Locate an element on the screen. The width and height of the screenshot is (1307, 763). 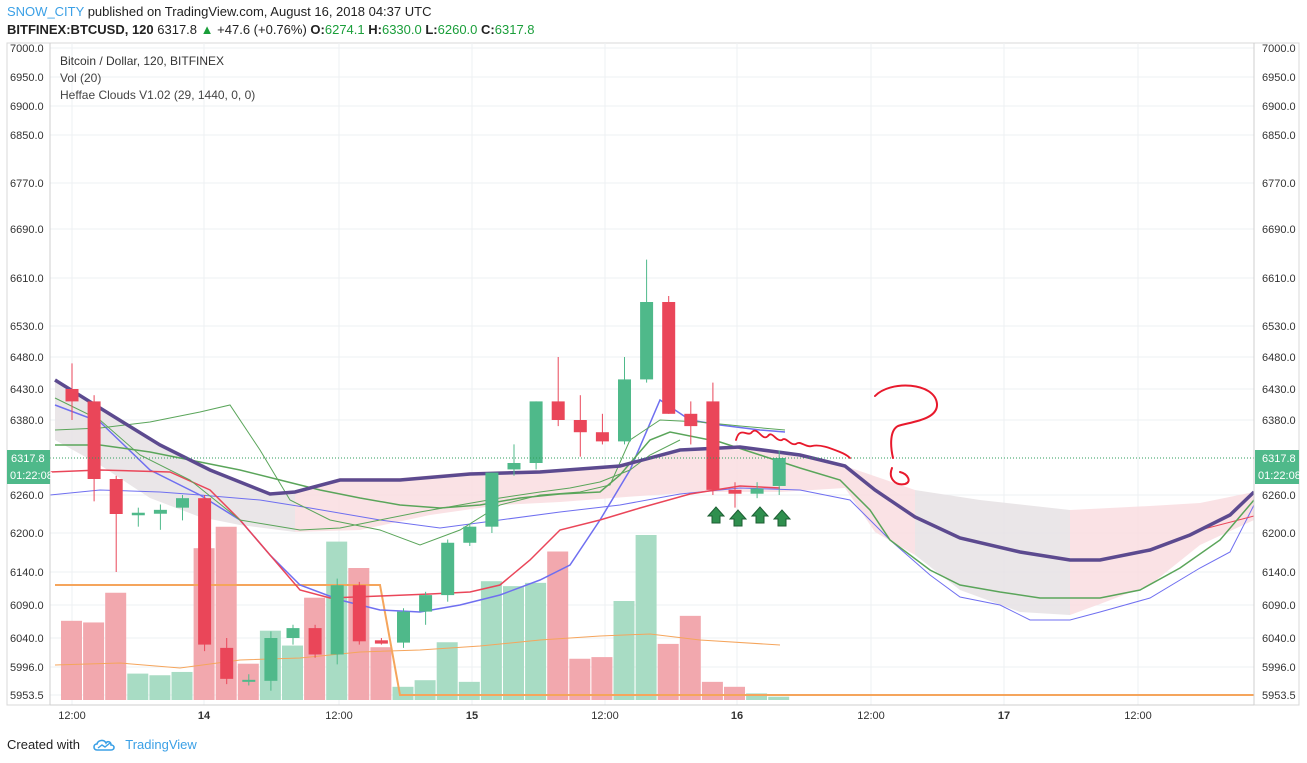
y-tick-label: 5953.5 is located at coordinates (1279, 696).